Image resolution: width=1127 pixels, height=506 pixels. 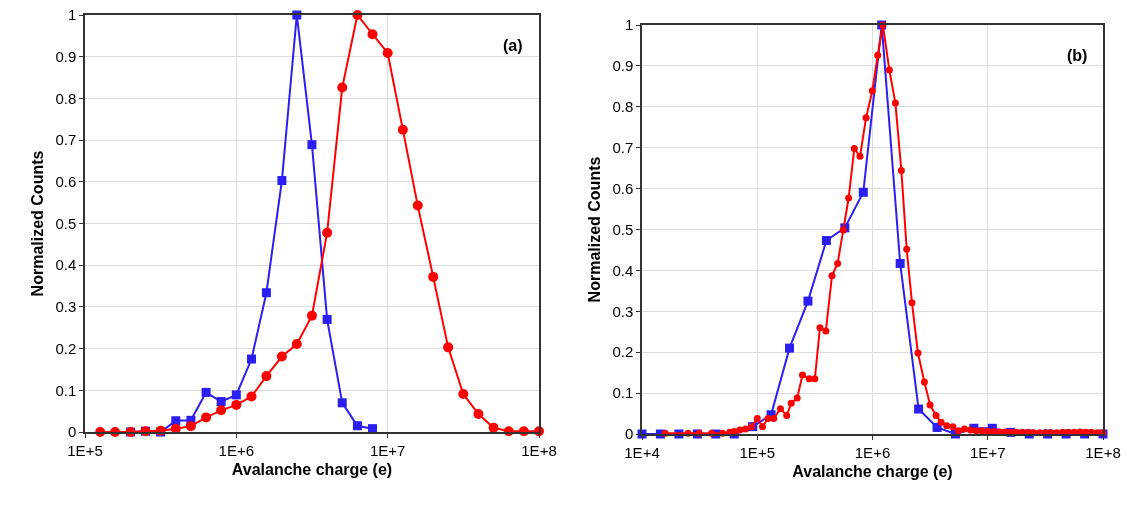 I want to click on x-tick-label: 1E+4, so click(x=642, y=452).